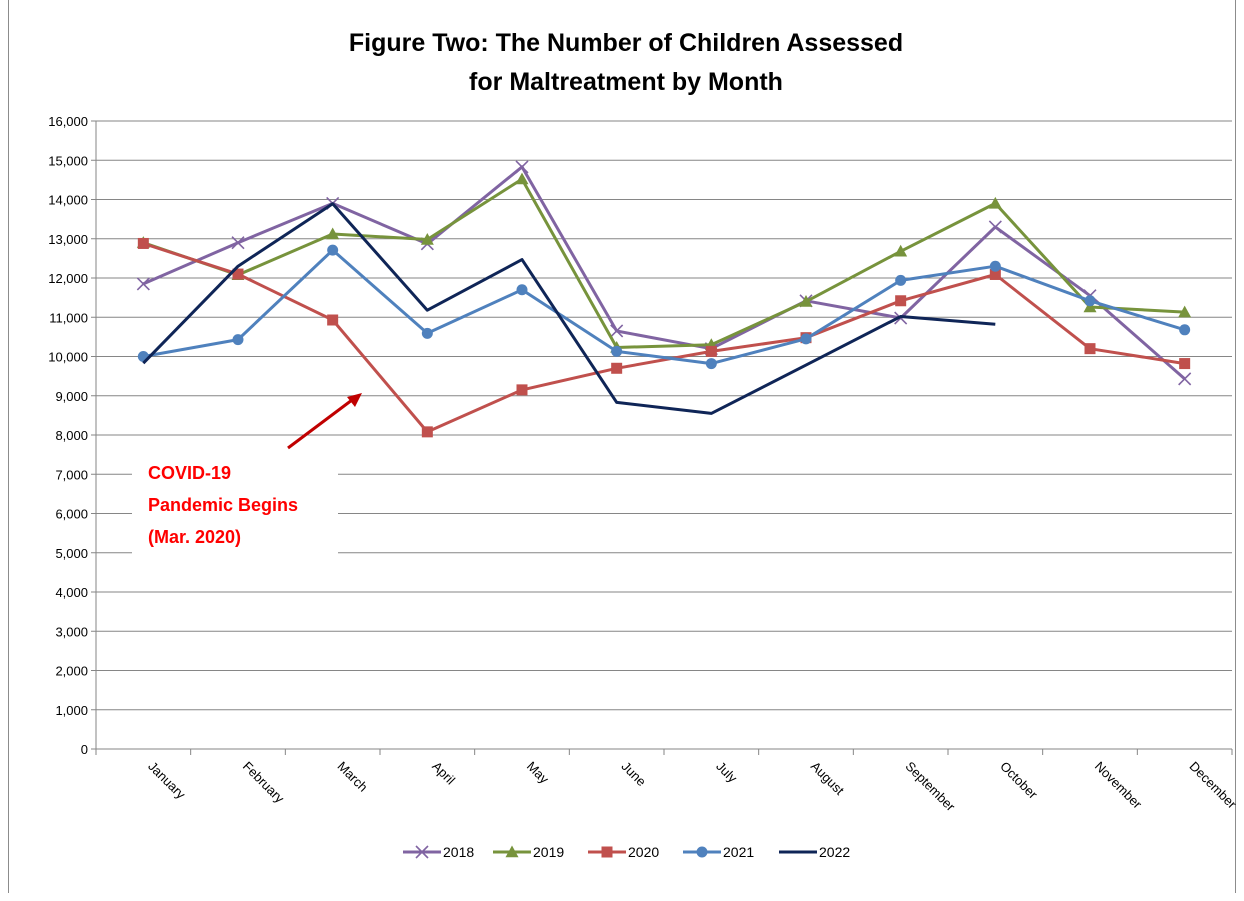 The image size is (1244, 901). I want to click on annotation-background, so click(235, 502).